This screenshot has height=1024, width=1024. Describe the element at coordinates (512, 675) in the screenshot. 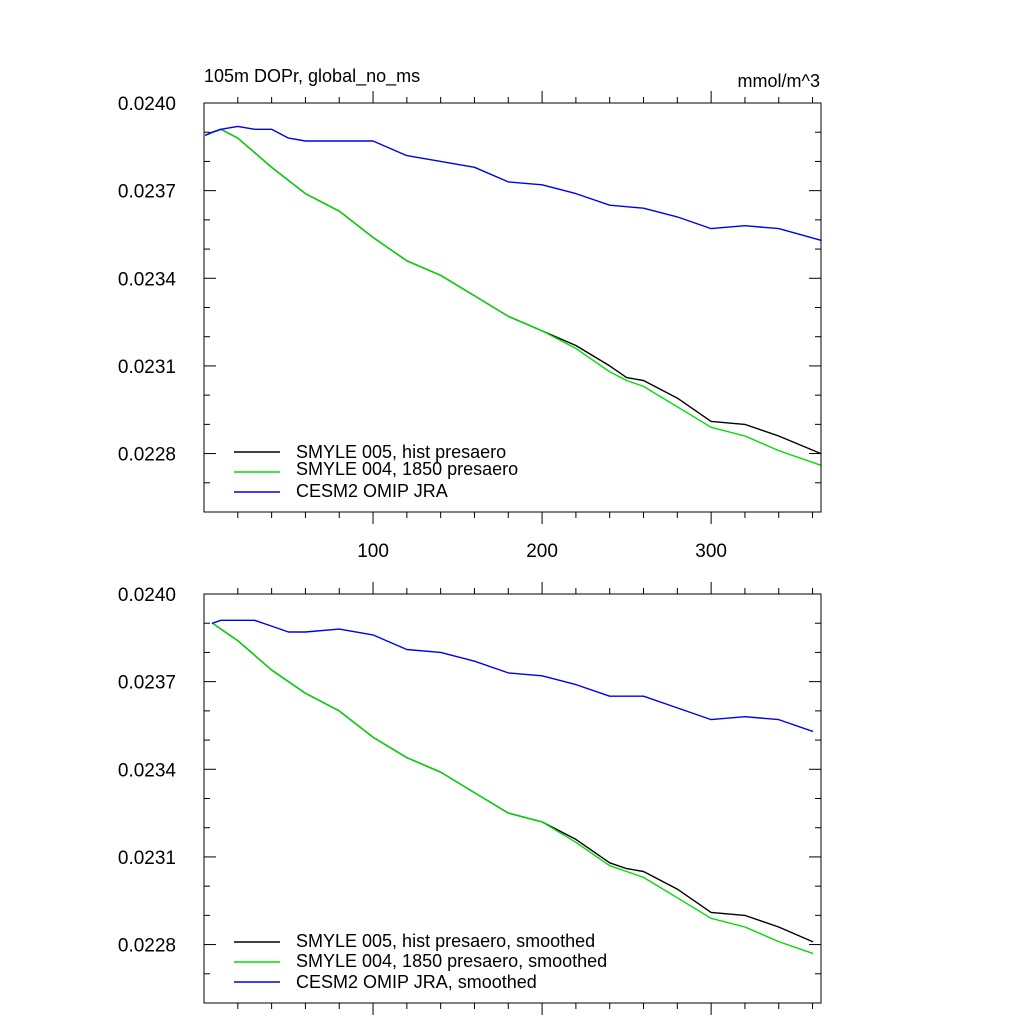

I see `series-line-cesm2-omip-jra-smoothed` at that location.